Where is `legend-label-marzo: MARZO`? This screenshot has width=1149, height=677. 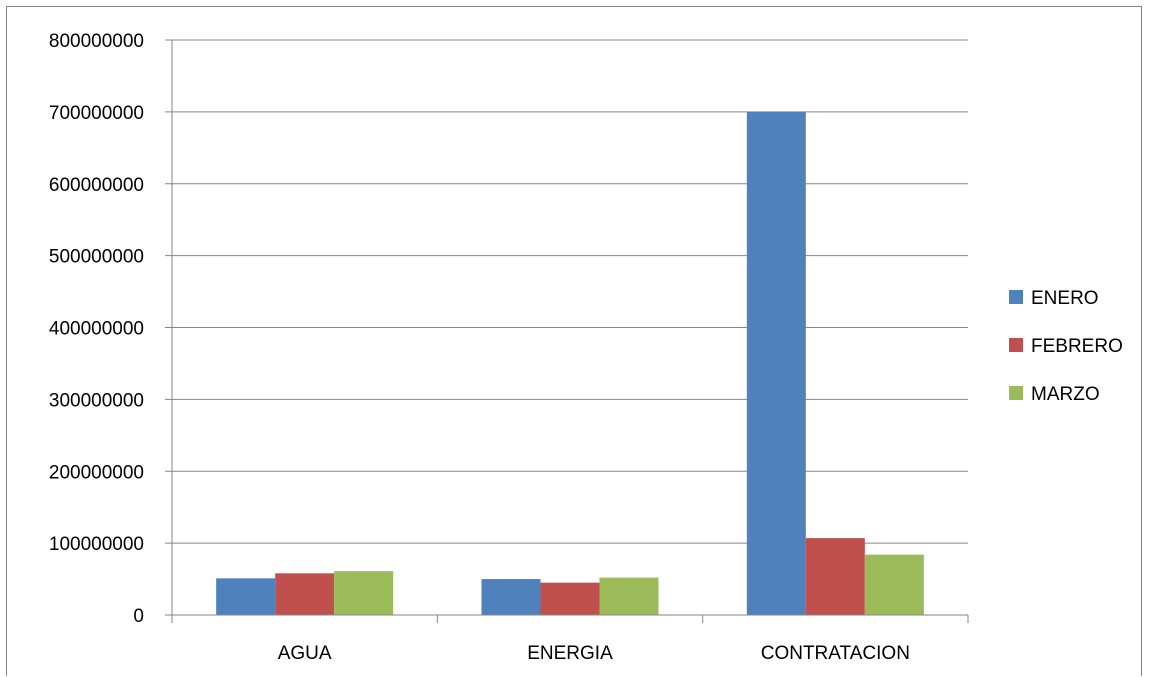 legend-label-marzo: MARZO is located at coordinates (1065, 394).